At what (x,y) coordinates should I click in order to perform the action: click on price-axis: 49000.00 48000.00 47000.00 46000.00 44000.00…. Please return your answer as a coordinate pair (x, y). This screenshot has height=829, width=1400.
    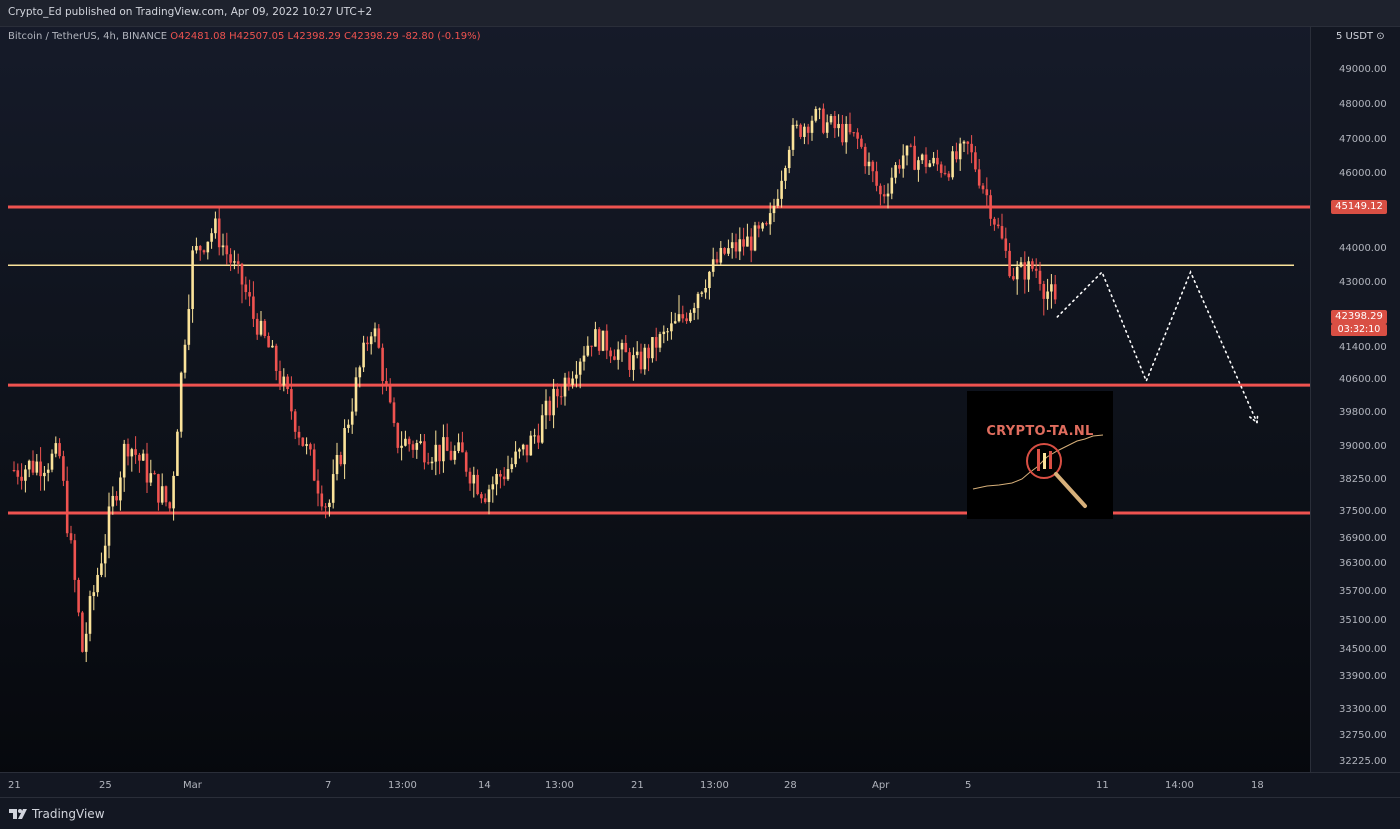
    Looking at the image, I should click on (1355, 399).